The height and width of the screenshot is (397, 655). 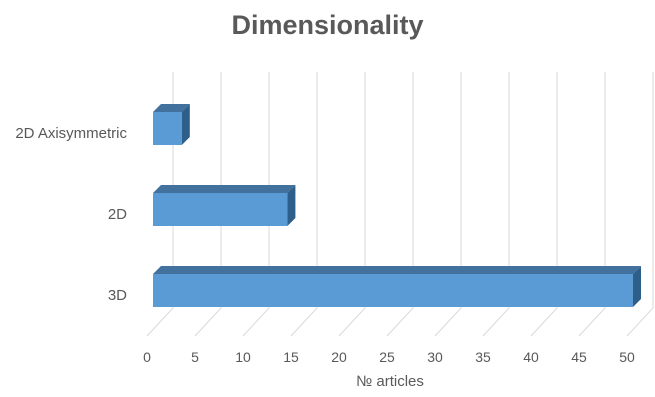 What do you see at coordinates (483, 357) in the screenshot?
I see `x-tick-label: 35` at bounding box center [483, 357].